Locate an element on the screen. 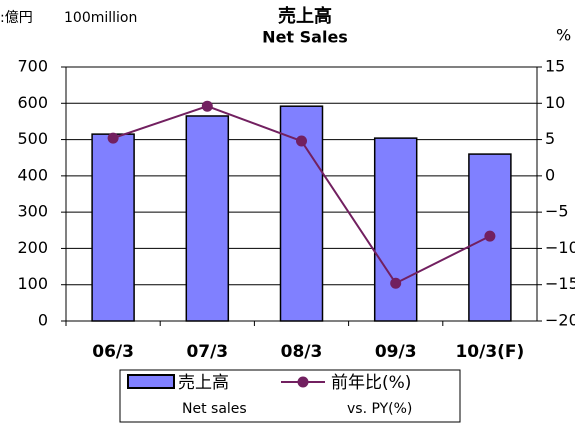  y2-tick-label: 0 is located at coordinates (550, 174).